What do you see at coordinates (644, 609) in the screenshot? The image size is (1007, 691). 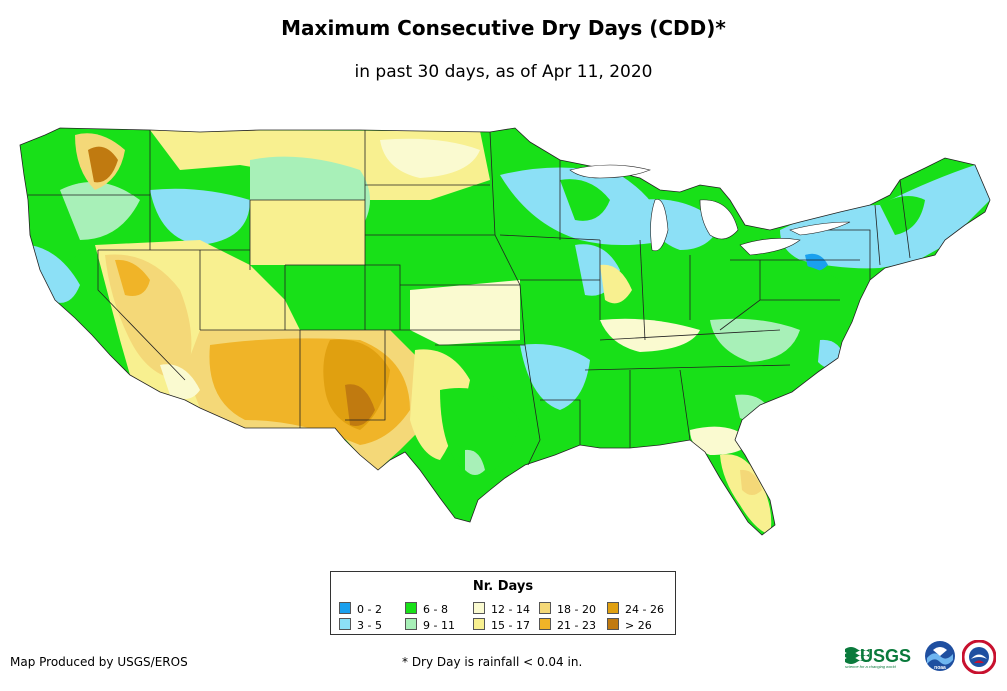 I see `legend-label: 24 - 26` at bounding box center [644, 609].